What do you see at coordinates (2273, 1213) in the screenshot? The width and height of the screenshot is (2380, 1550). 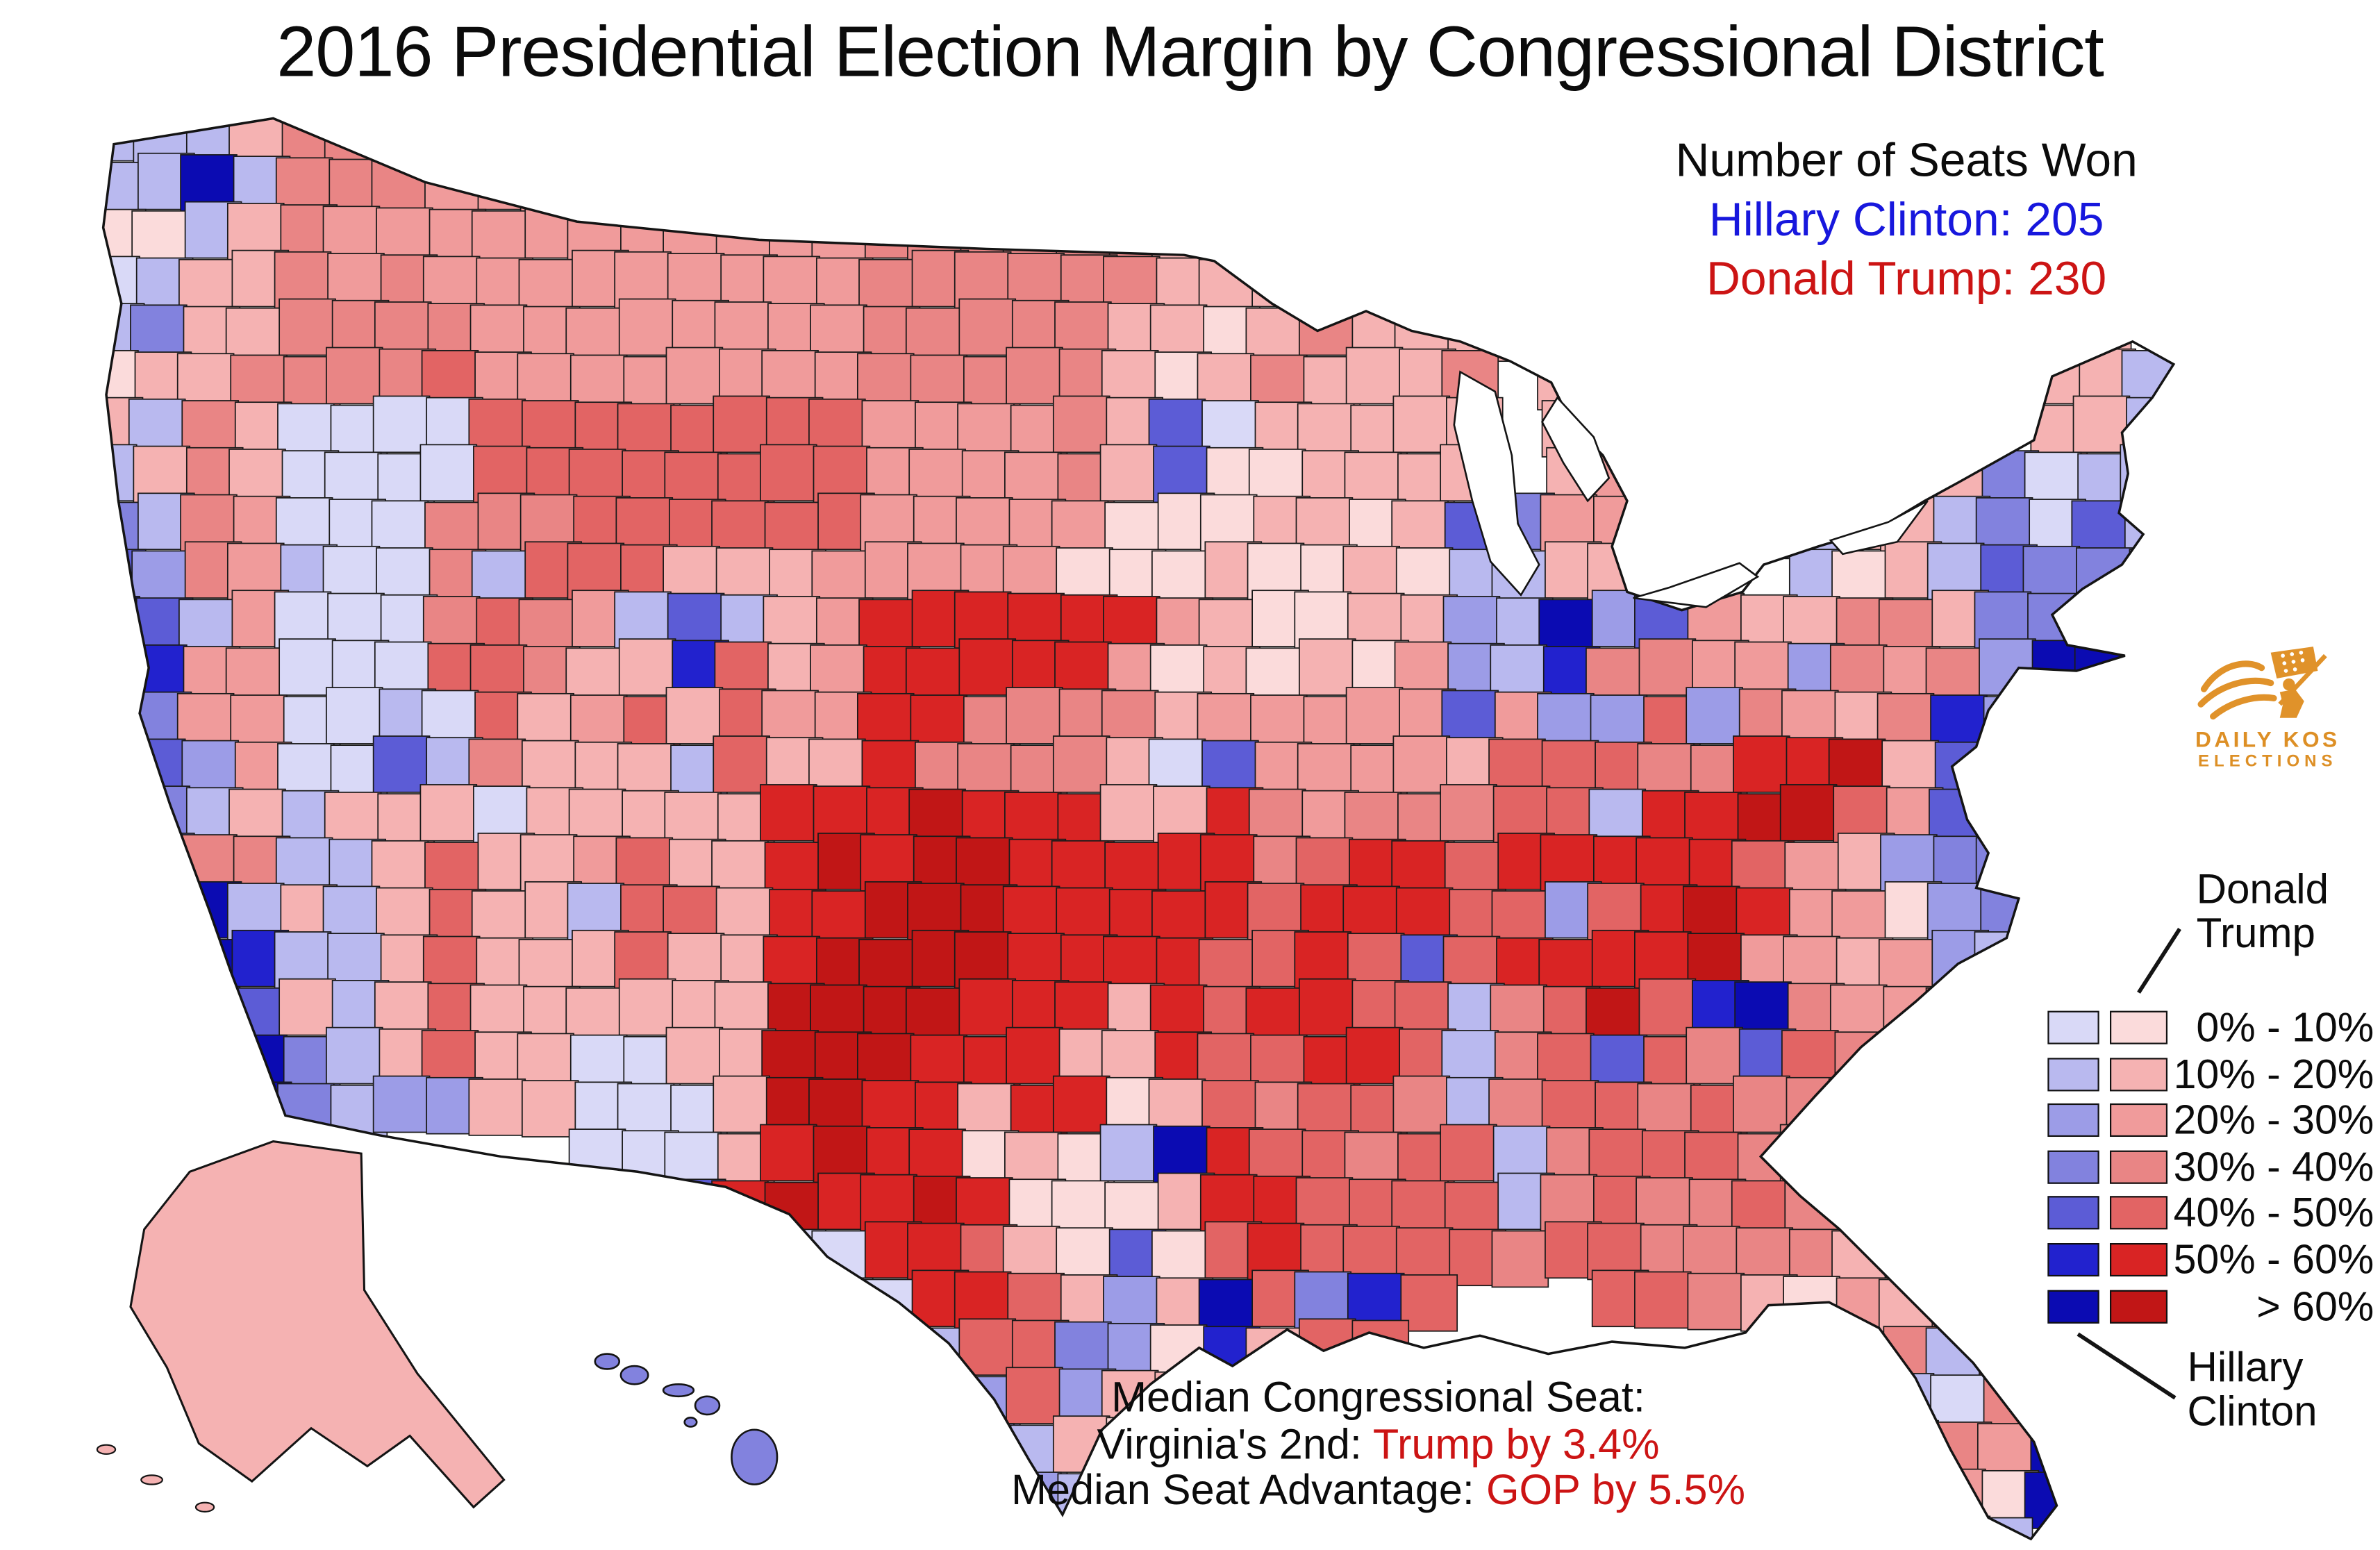 I see `legend-range-label: 40% - 50%` at bounding box center [2273, 1213].